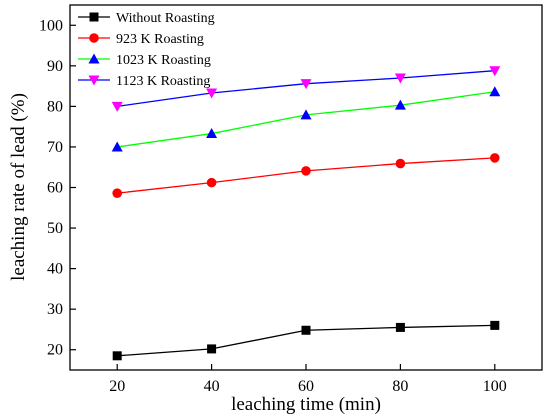 The image size is (550, 420). Describe the element at coordinates (163, 60) in the screenshot. I see `legend-label: 1023 K Roasting` at that location.